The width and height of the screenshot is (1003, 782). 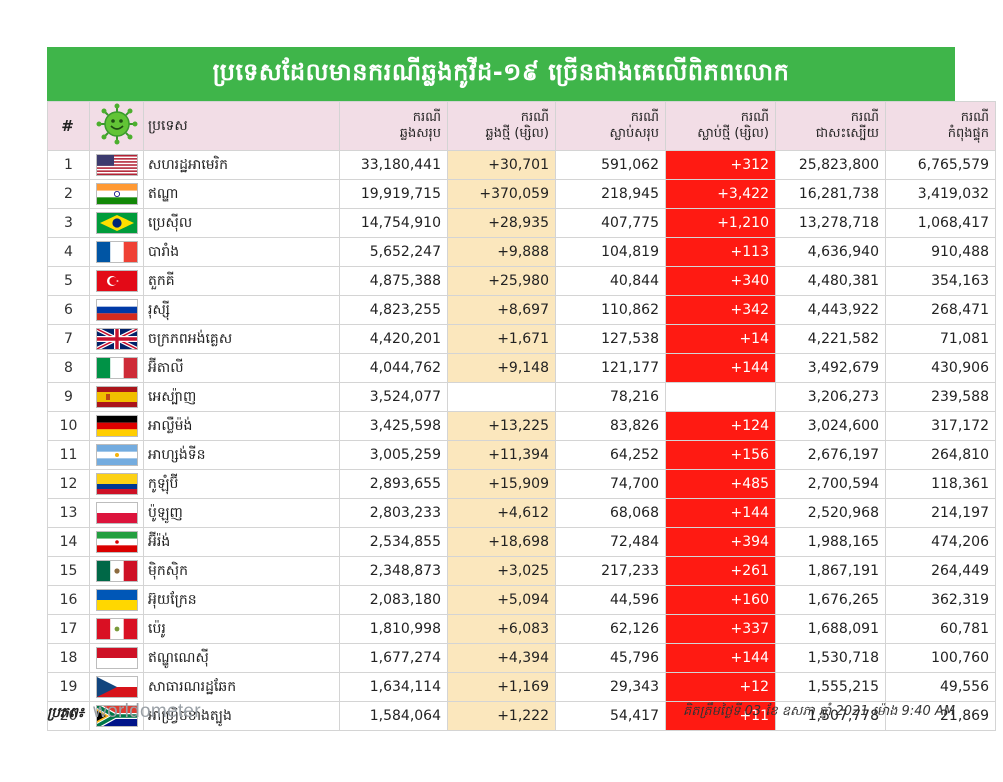 What do you see at coordinates (68, 252) in the screenshot?
I see `rank-cell: 4` at bounding box center [68, 252].